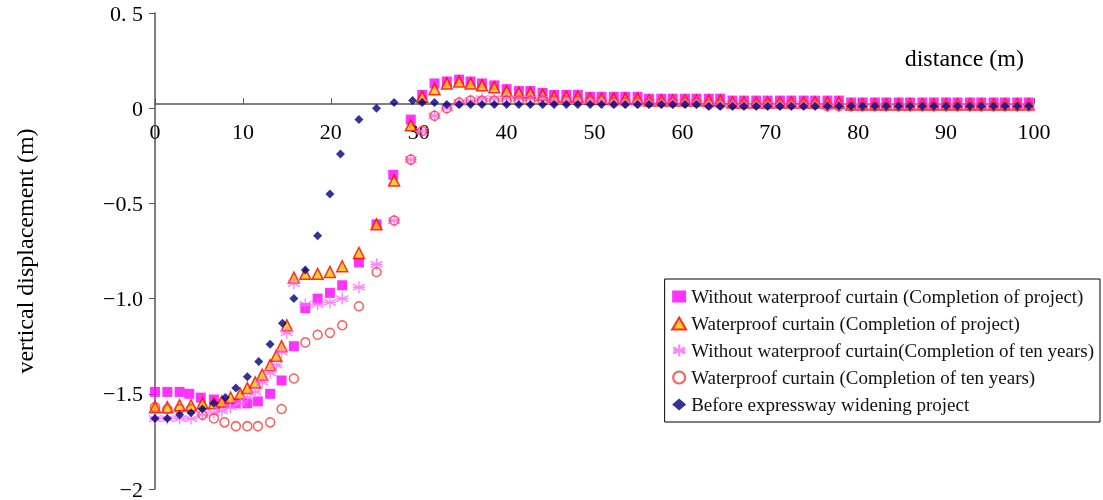 The height and width of the screenshot is (500, 1103). Describe the element at coordinates (594, 131) in the screenshot. I see `x-tick-label: 50` at that location.